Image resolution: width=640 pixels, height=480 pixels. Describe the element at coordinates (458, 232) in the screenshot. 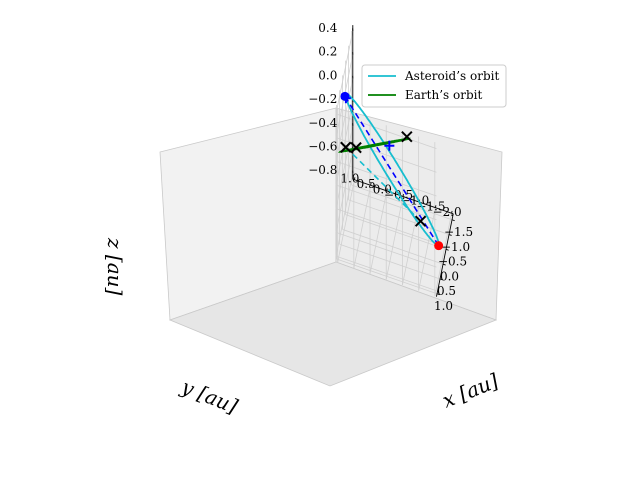

I see `x-tick-label: −1.5` at that location.